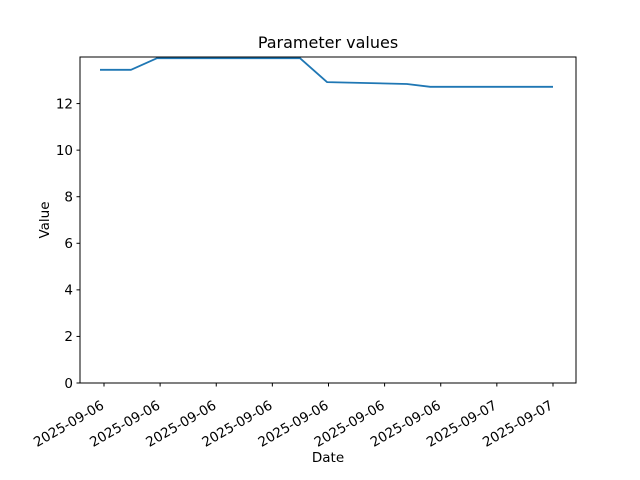 This screenshot has width=640, height=480. I want to click on series-group, so click(326, 72).